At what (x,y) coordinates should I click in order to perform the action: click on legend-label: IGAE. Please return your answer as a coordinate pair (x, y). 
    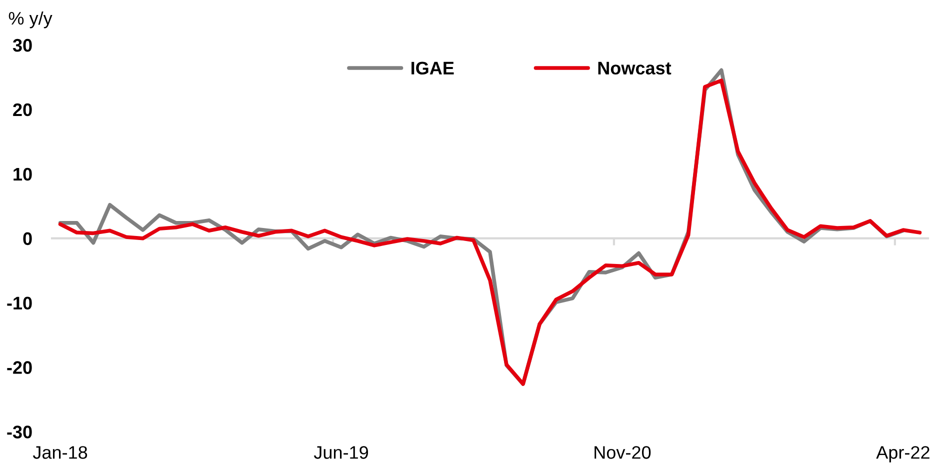
    Looking at the image, I should click on (433, 68).